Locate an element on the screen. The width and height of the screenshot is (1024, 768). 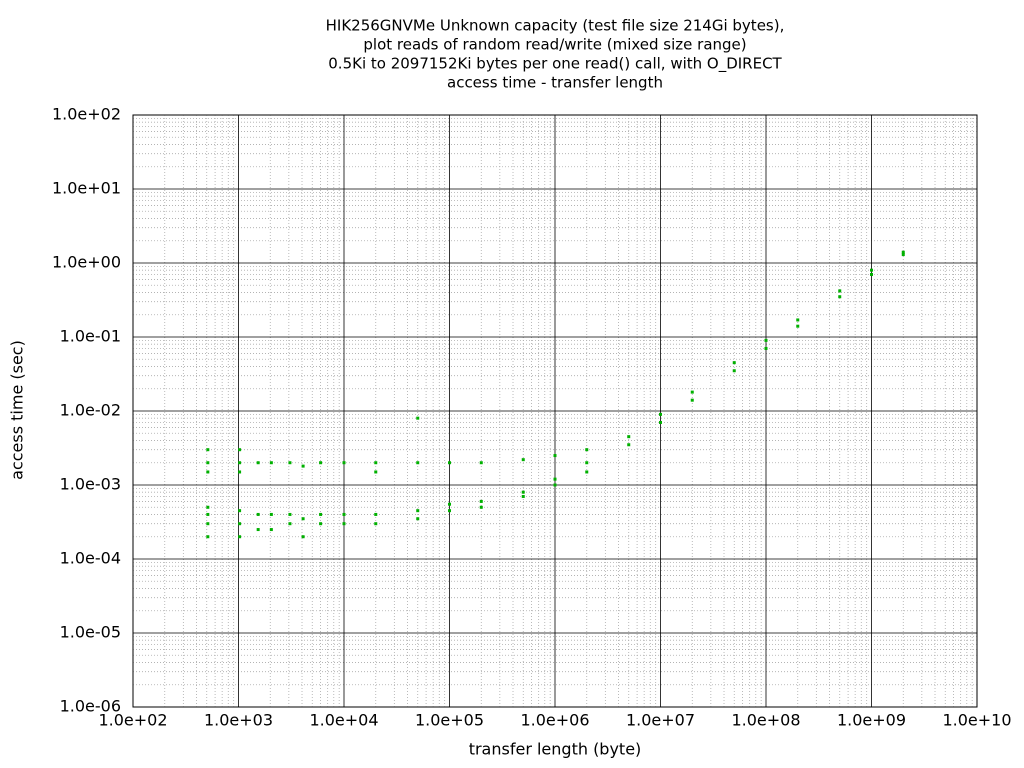
x-tick-label: 1.0e+03 is located at coordinates (238, 720).